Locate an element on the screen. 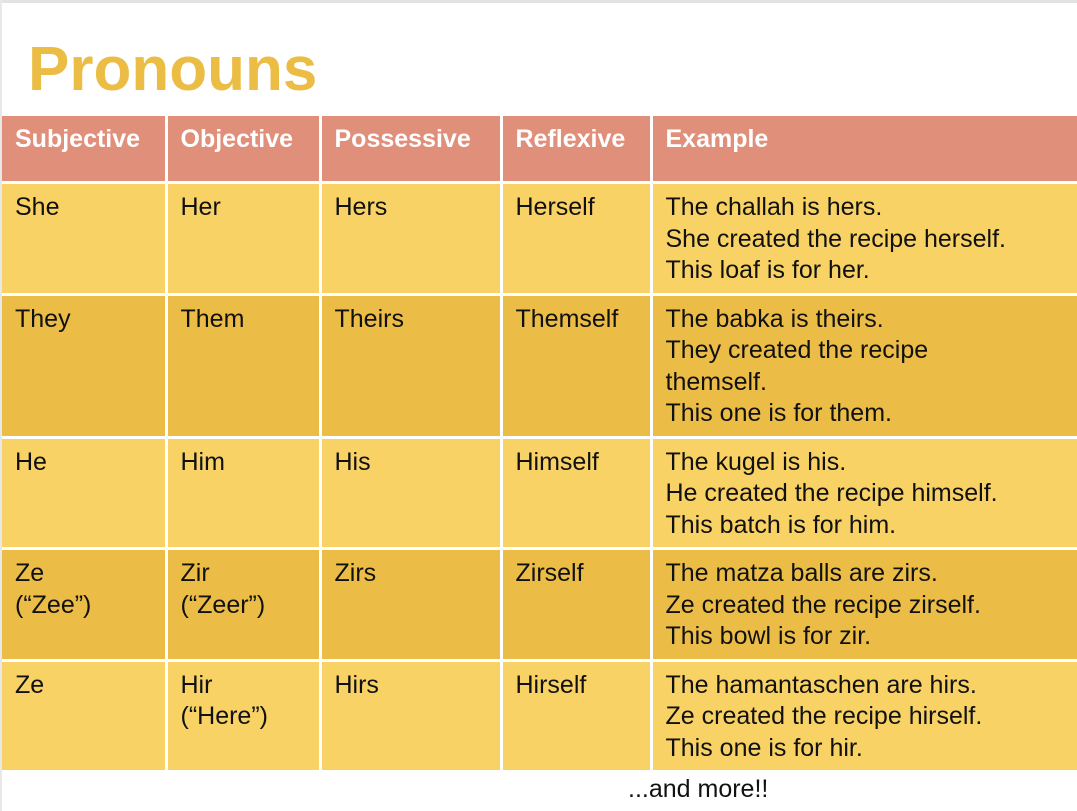  cell-line: Ze created the recipe hirself. is located at coordinates (824, 716).